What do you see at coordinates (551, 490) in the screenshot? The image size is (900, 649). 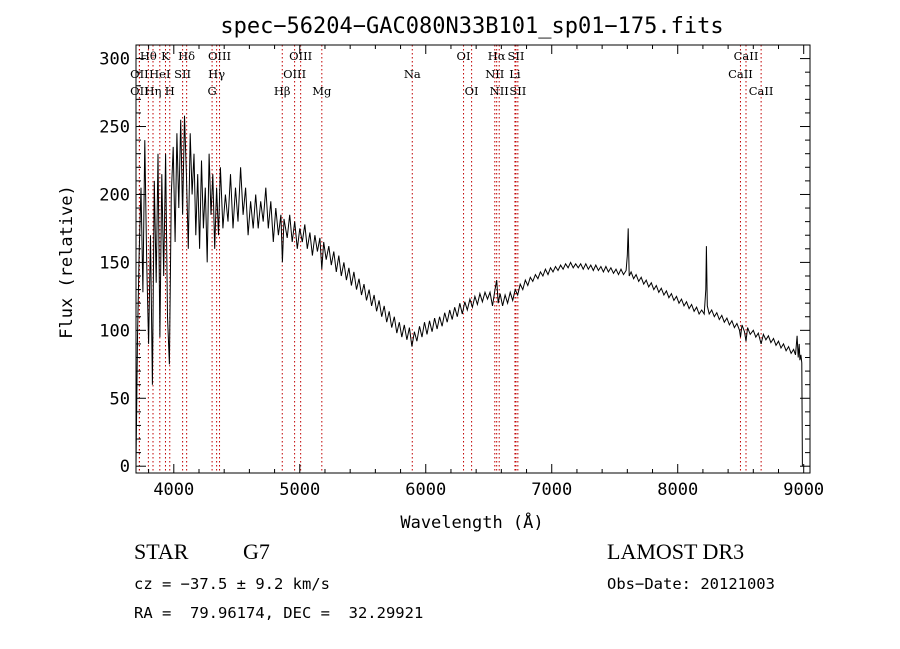 I see `x-tick-label: 7000` at bounding box center [551, 490].